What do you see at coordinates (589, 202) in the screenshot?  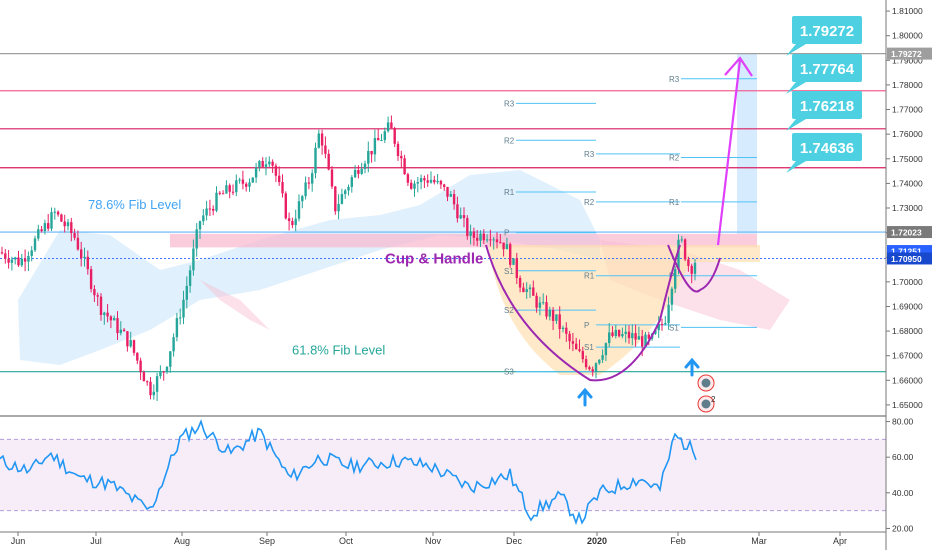 I see `pivot-label: R2` at bounding box center [589, 202].